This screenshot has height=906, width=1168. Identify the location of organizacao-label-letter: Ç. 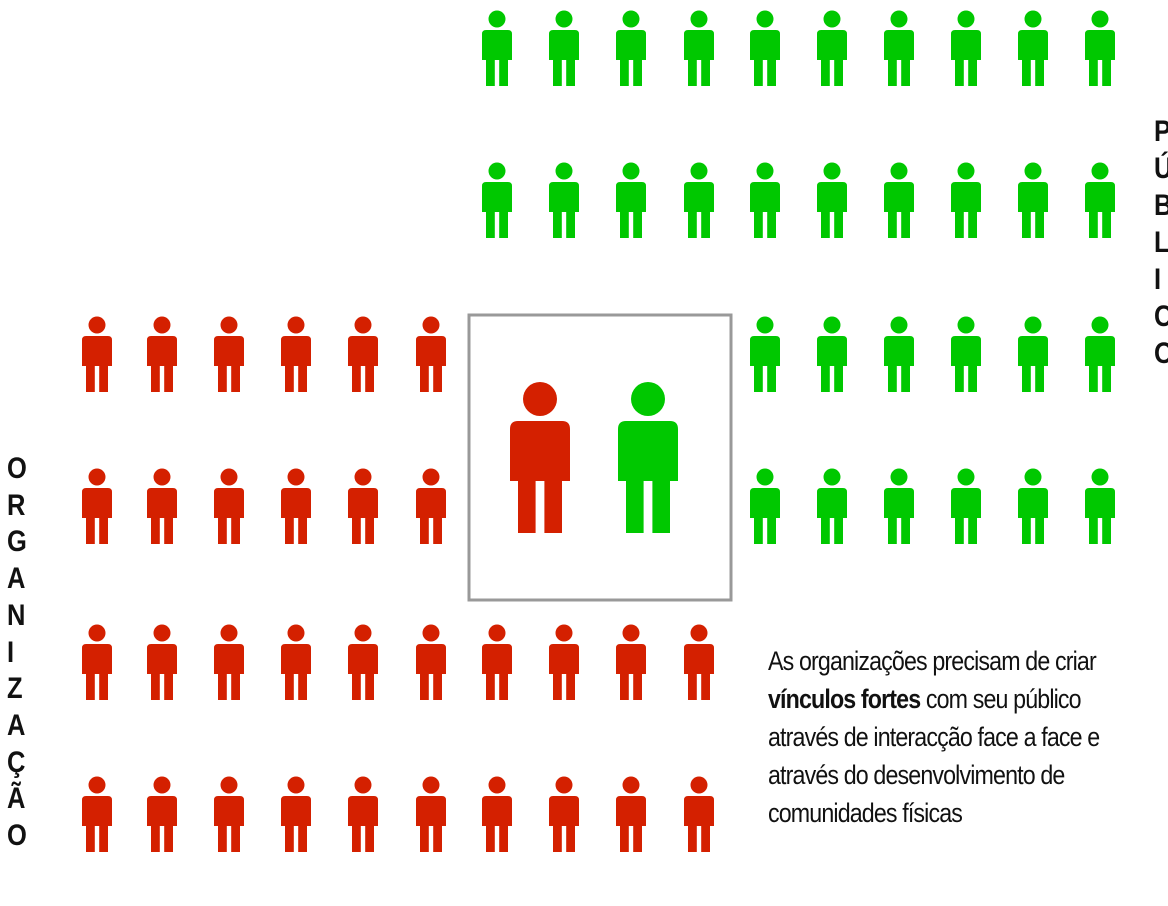
(16, 762).